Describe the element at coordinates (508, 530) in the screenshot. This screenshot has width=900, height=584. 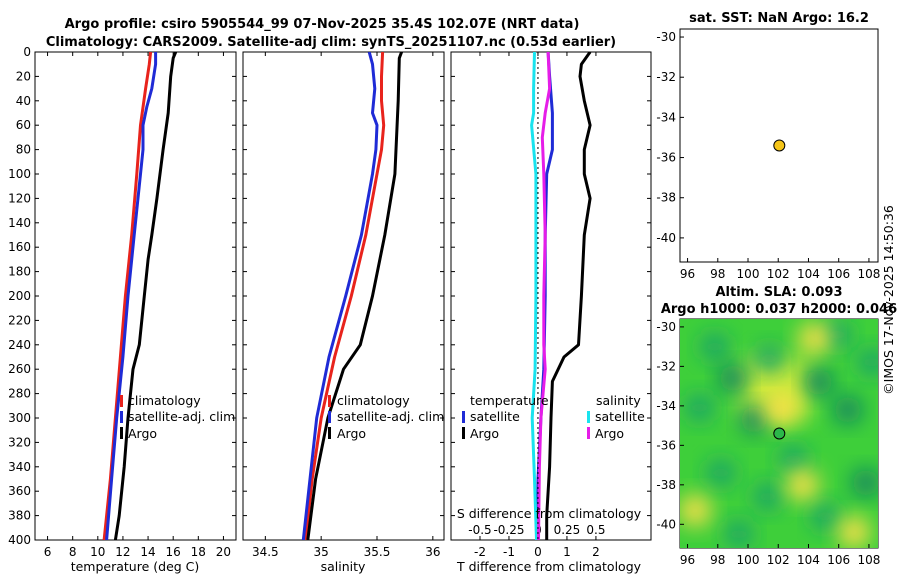
I see `salinity-diff-tick-label: -0.25` at that location.